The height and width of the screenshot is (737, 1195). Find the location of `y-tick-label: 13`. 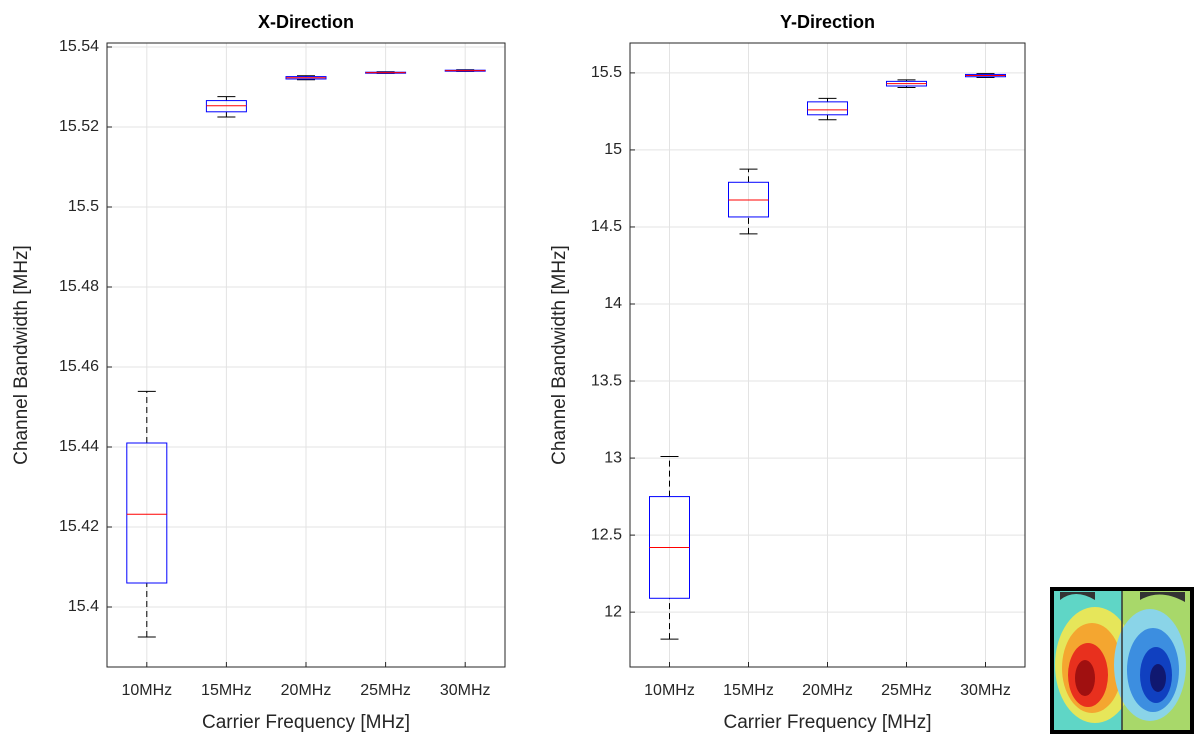

y-tick-label: 13 is located at coordinates (613, 457).